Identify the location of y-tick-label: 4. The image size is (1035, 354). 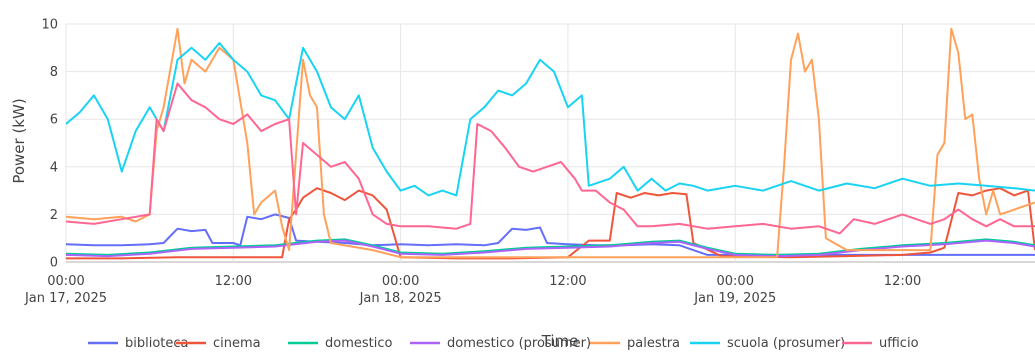
(54, 167).